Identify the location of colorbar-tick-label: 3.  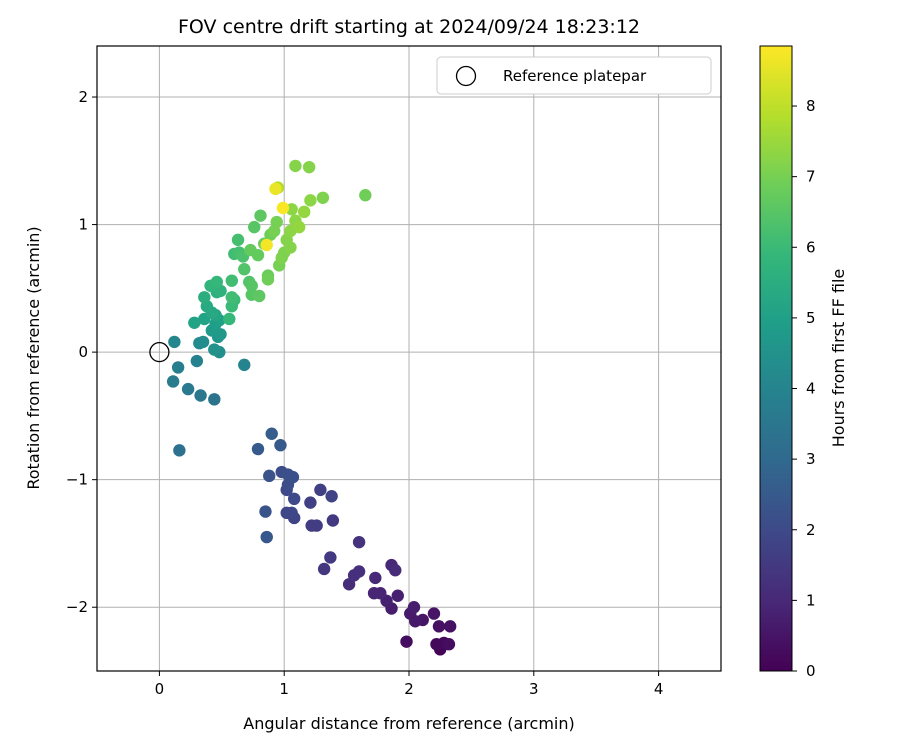
(811, 459).